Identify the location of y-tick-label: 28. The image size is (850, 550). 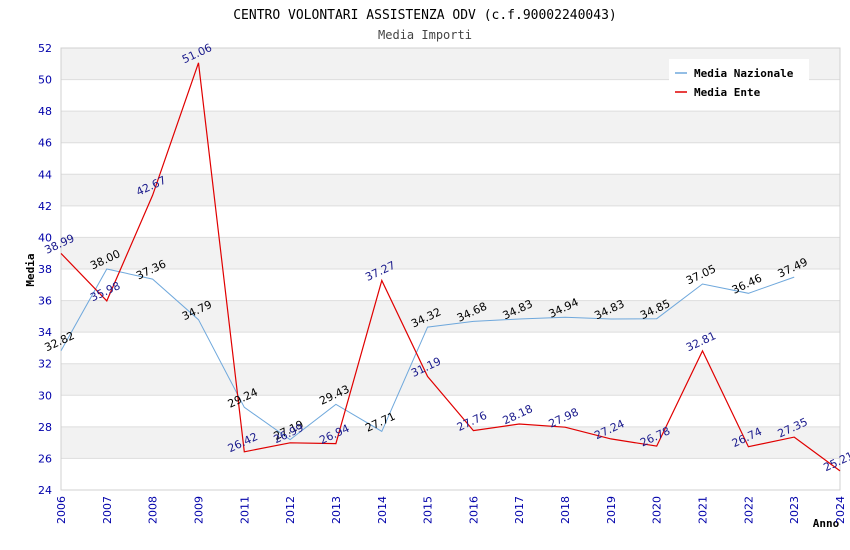
(45, 427).